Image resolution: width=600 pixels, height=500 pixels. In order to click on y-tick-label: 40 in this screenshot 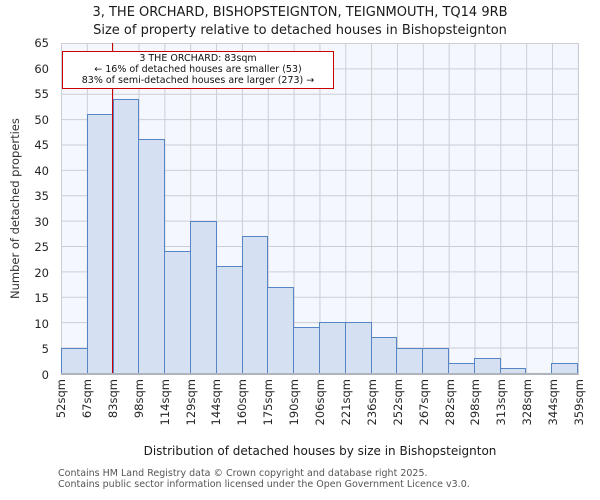, I will do `click(41, 170)`.